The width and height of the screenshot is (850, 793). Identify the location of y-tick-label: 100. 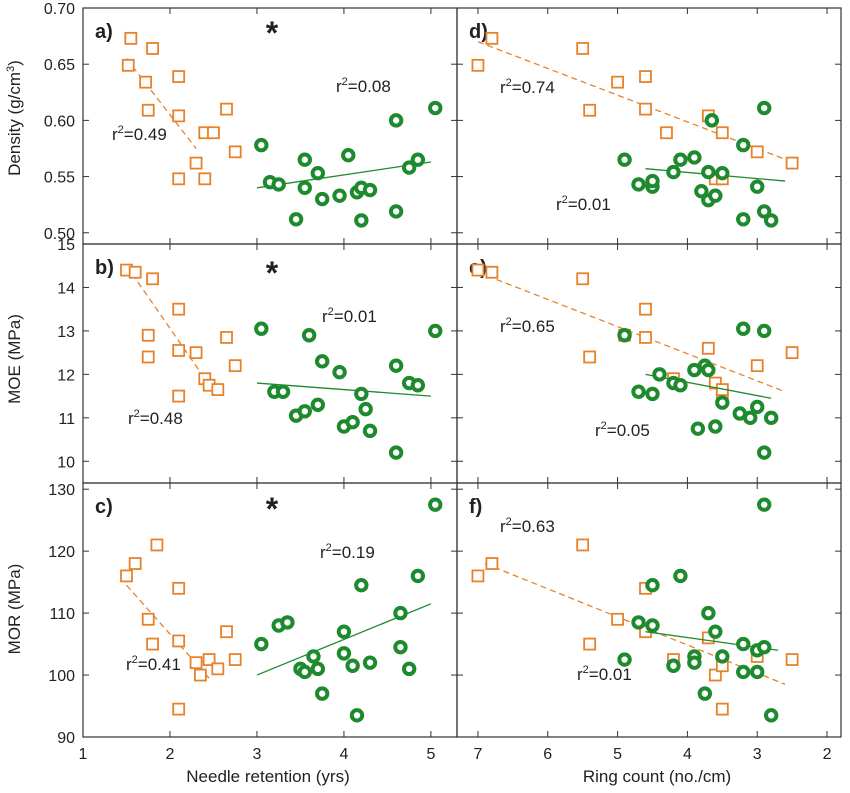
(61, 676).